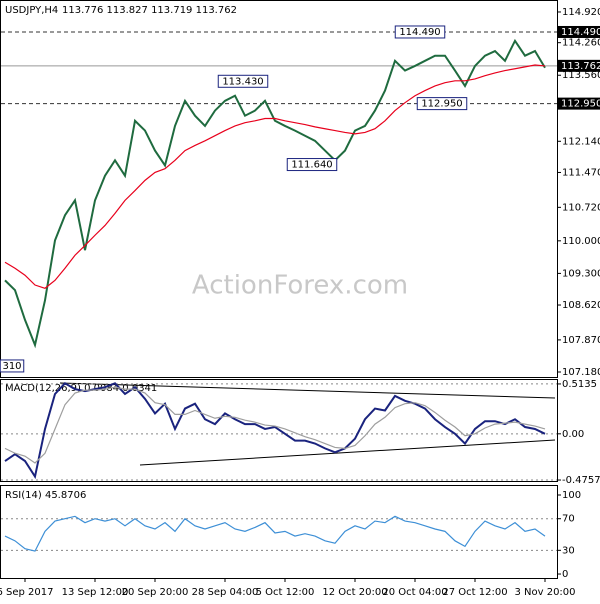 This screenshot has height=604, width=600. I want to click on y-tick-label: 111.470, so click(581, 172).